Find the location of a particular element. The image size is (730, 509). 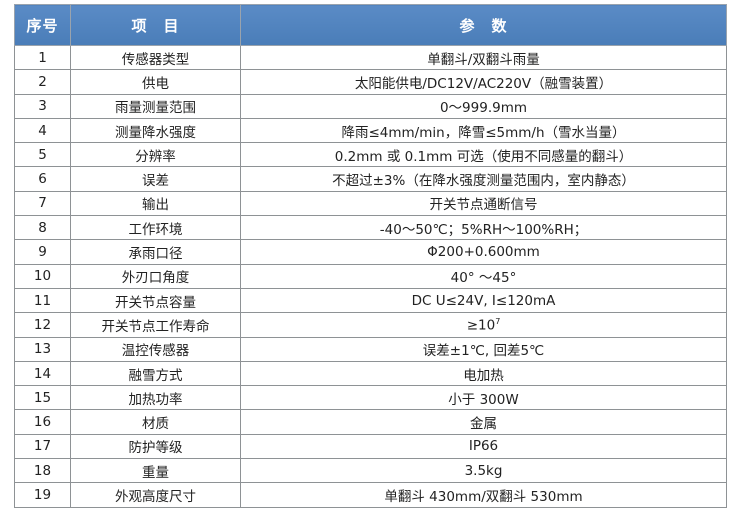

no-text: 19 is located at coordinates (42, 494).